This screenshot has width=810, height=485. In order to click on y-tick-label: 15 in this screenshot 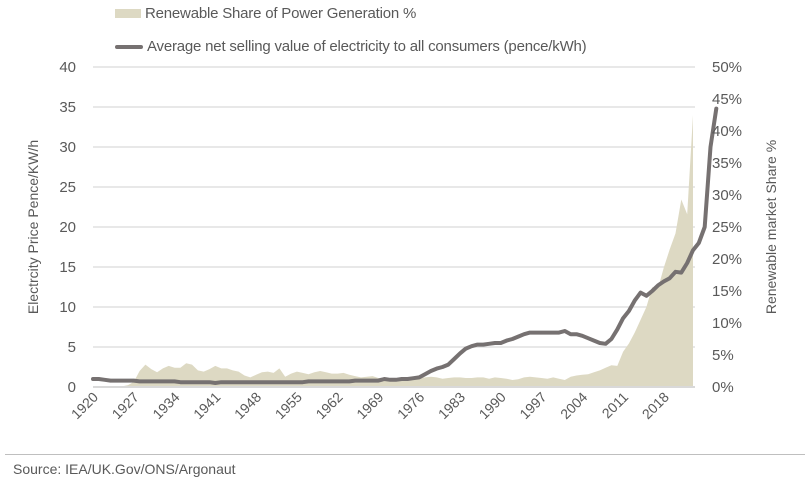, I will do `click(67, 267)`.